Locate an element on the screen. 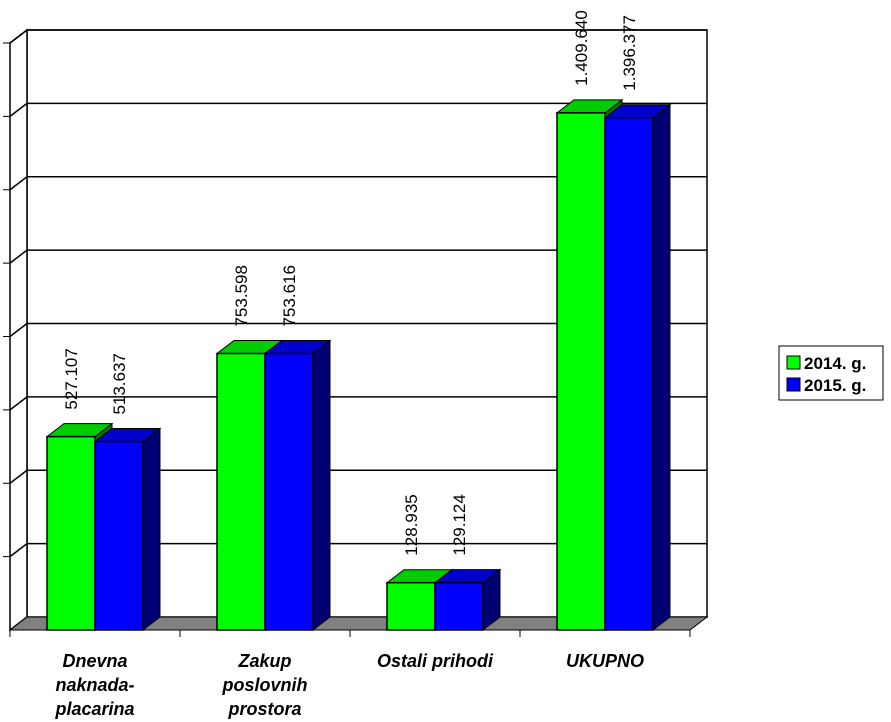 Image resolution: width=891 pixels, height=722 pixels. data-label: 1.409.640 is located at coordinates (581, 48).